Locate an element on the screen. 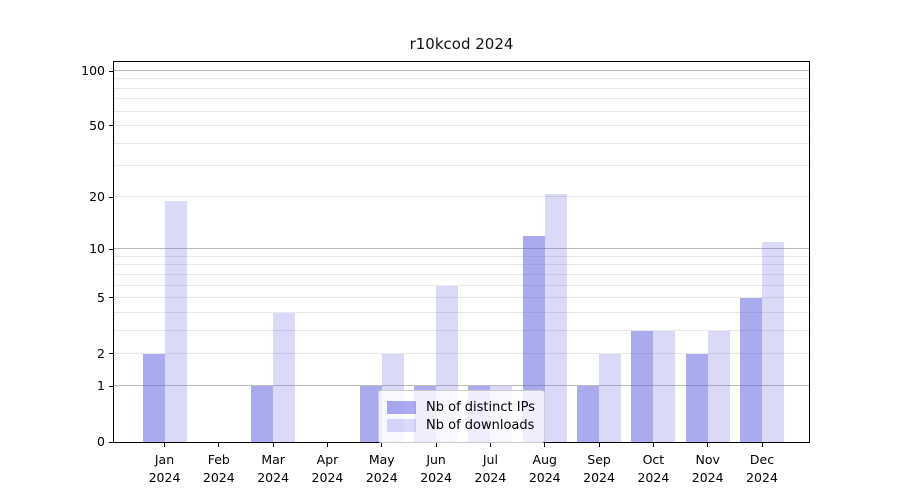 The width and height of the screenshot is (900, 500). legend-swatch-downloads is located at coordinates (401, 425).